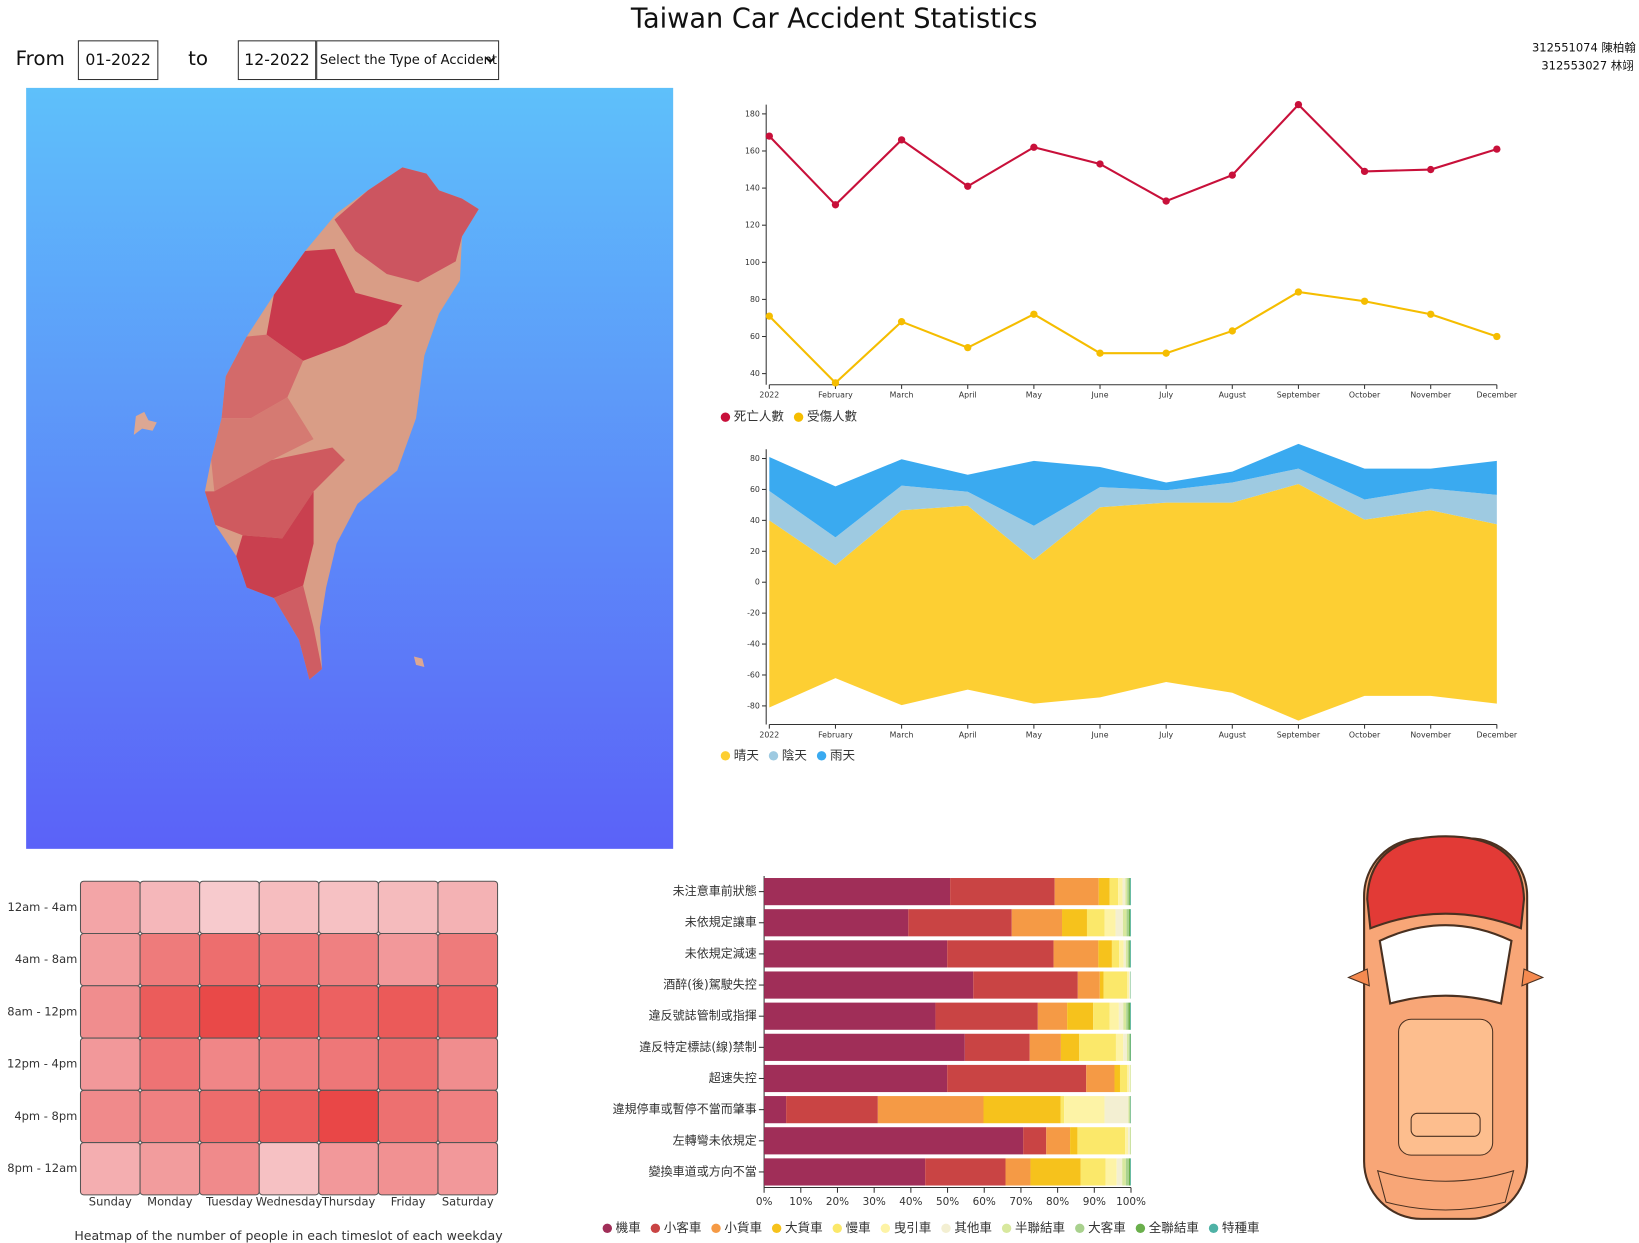 The image size is (1639, 1243). Describe the element at coordinates (752, 113) in the screenshot. I see `y-tick-label: 180` at that location.